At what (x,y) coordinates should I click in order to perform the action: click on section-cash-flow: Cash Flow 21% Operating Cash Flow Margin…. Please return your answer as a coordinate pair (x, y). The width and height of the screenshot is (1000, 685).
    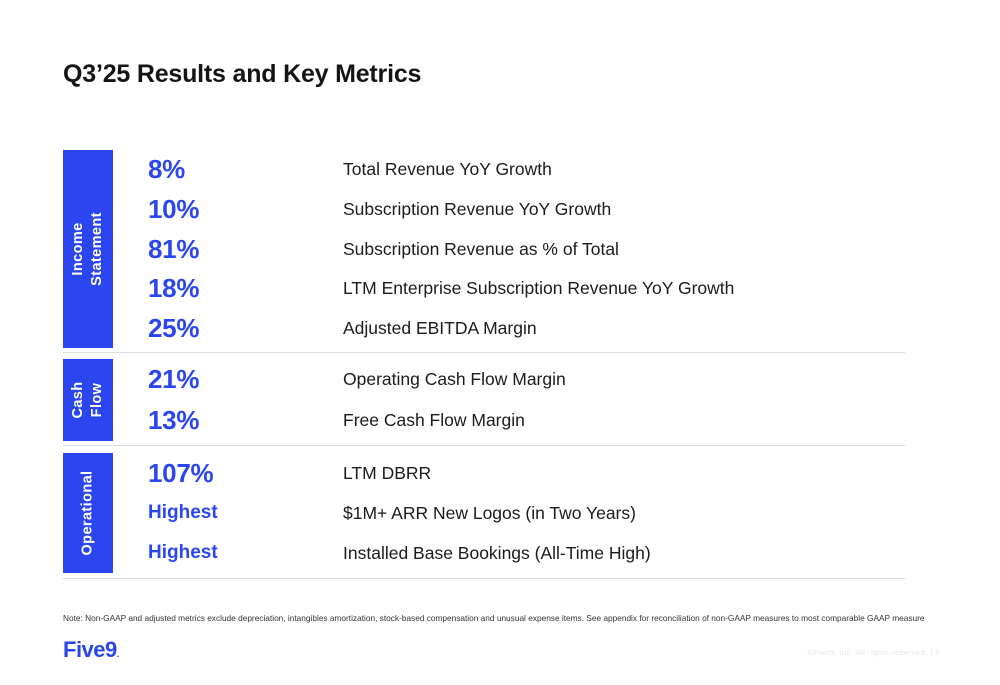
    Looking at the image, I should click on (484, 400).